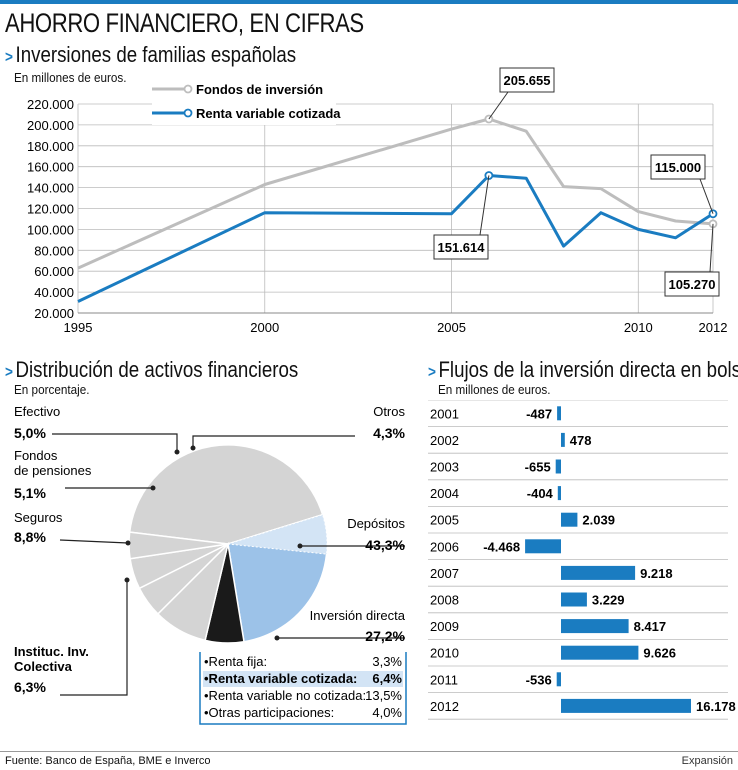  Describe the element at coordinates (54, 271) in the screenshot. I see `y-tick-label: 60.000` at that location.